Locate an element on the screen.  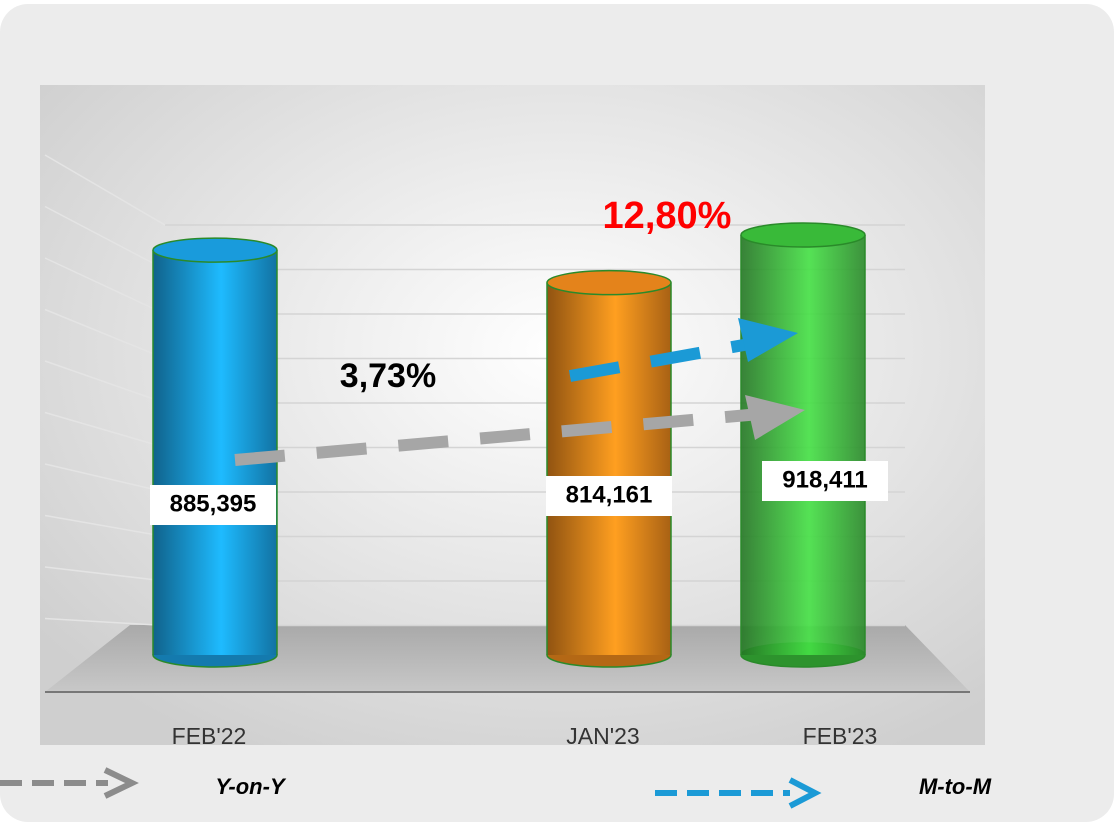
mom-arrowhead is located at coordinates (768, 340).